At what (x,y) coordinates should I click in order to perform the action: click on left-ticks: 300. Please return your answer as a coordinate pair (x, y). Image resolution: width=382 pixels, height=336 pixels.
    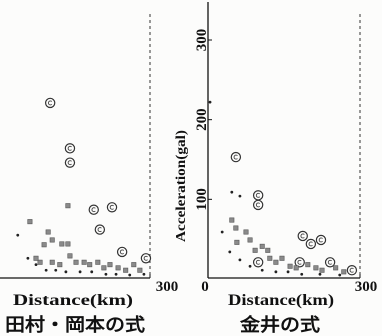
    Looking at the image, I should click on (164, 284).